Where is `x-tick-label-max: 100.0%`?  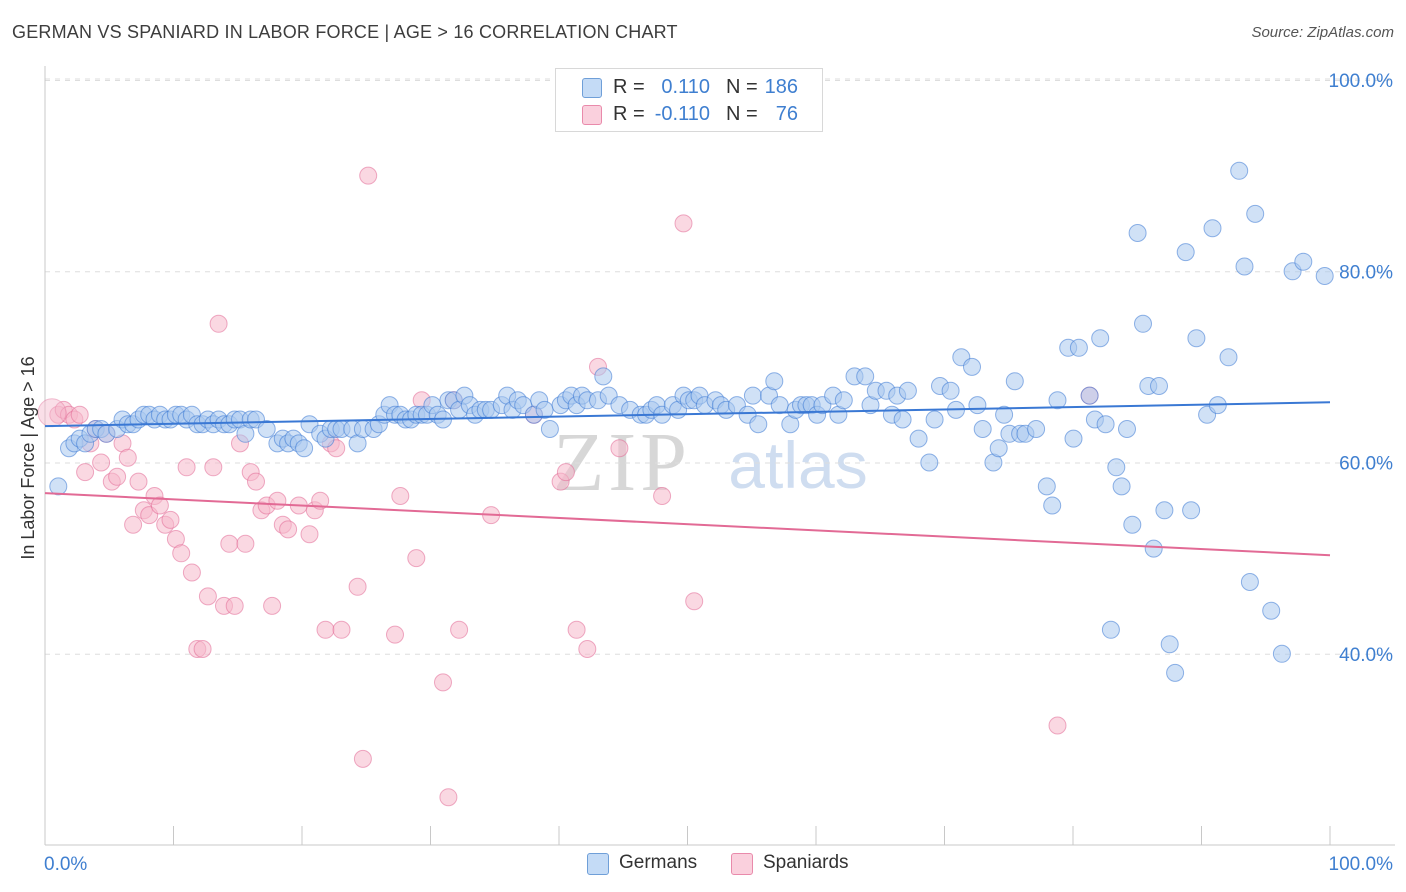 x-tick-label-max: 100.0% is located at coordinates (1361, 864).